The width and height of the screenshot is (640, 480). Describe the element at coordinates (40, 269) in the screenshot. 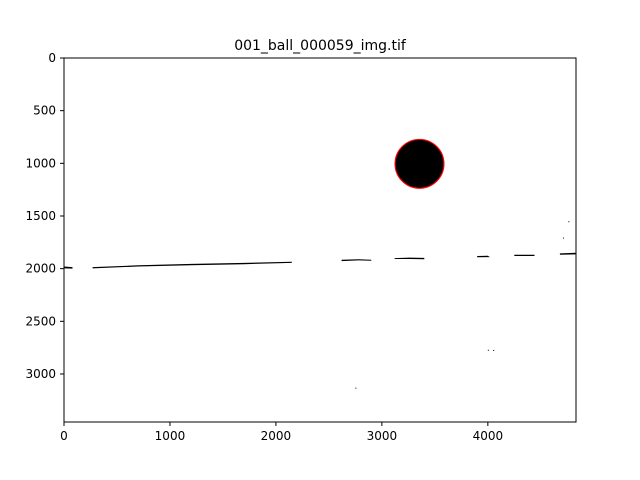

I see `y-tick-label: 2000` at that location.